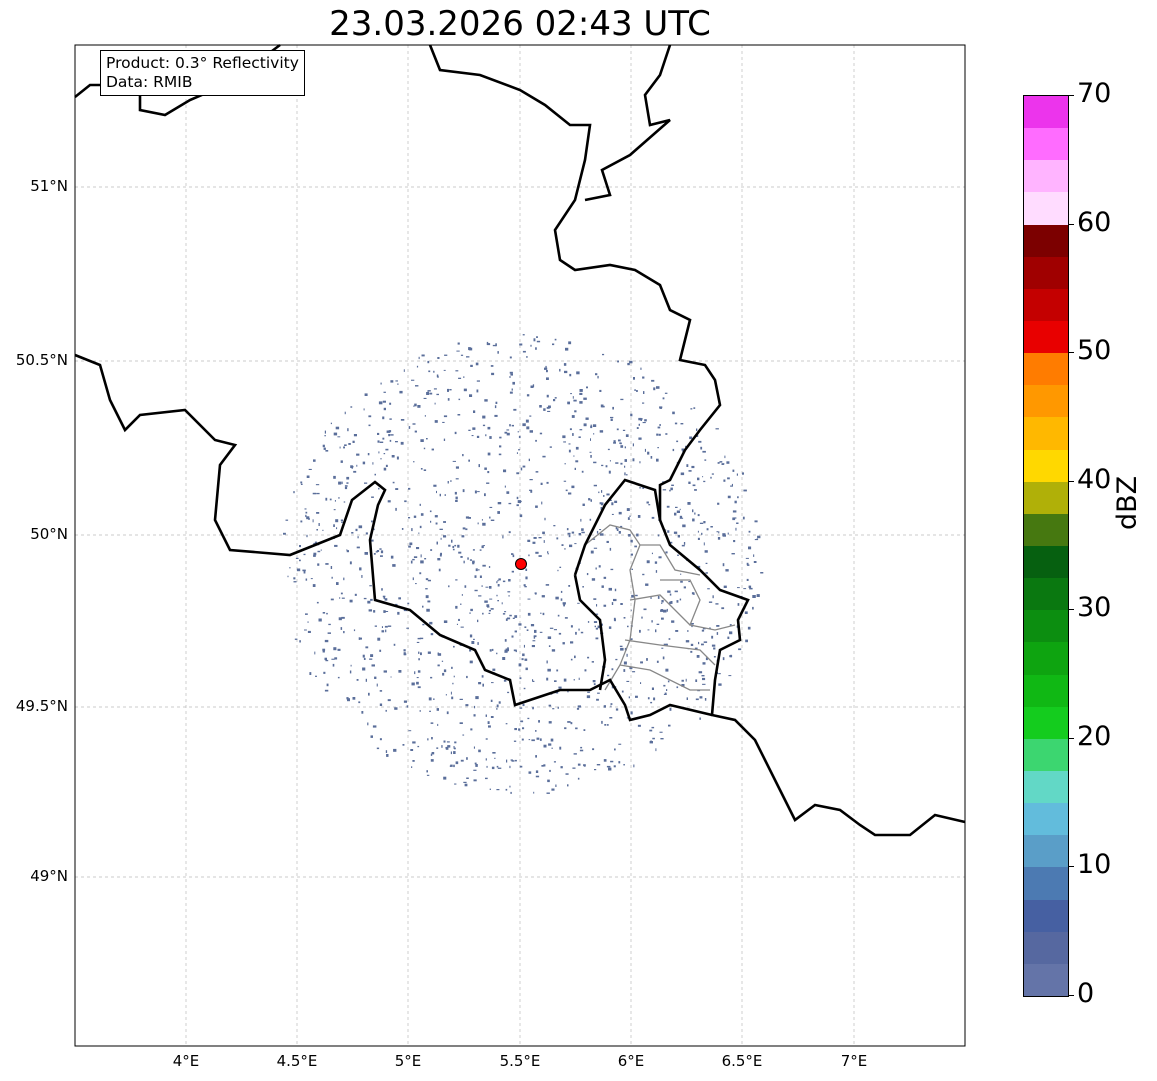 The image size is (1157, 1081). Describe the element at coordinates (1071, 867) in the screenshot. I see `colorbar-tick` at that location.